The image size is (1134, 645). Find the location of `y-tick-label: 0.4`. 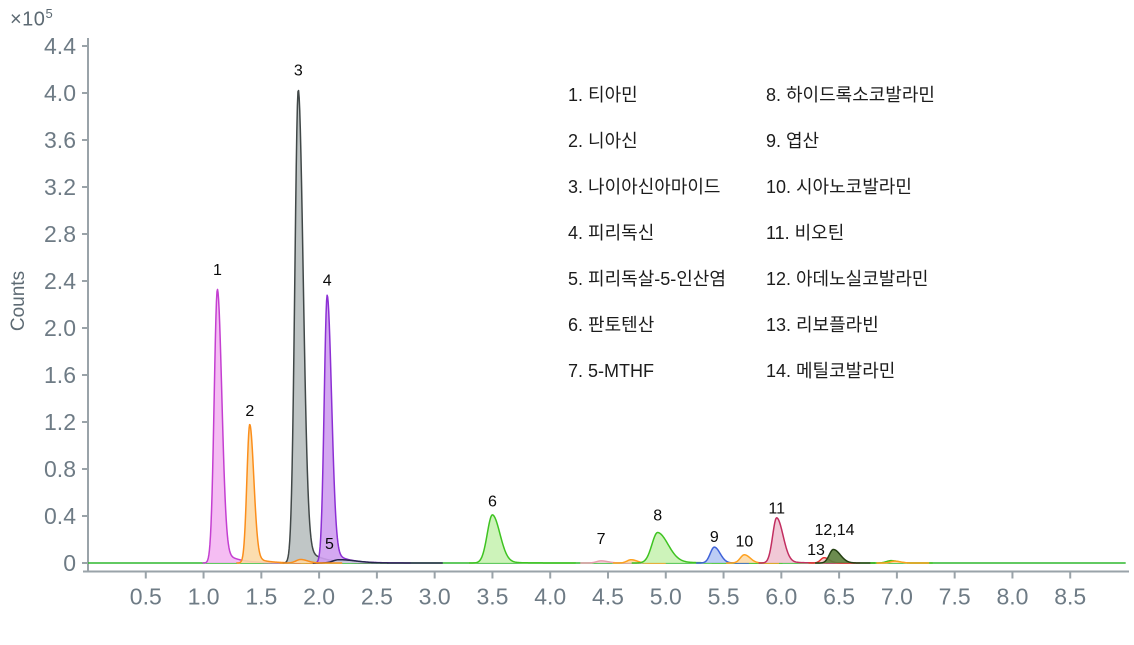

y-tick-label: 0.4 is located at coordinates (60, 516).